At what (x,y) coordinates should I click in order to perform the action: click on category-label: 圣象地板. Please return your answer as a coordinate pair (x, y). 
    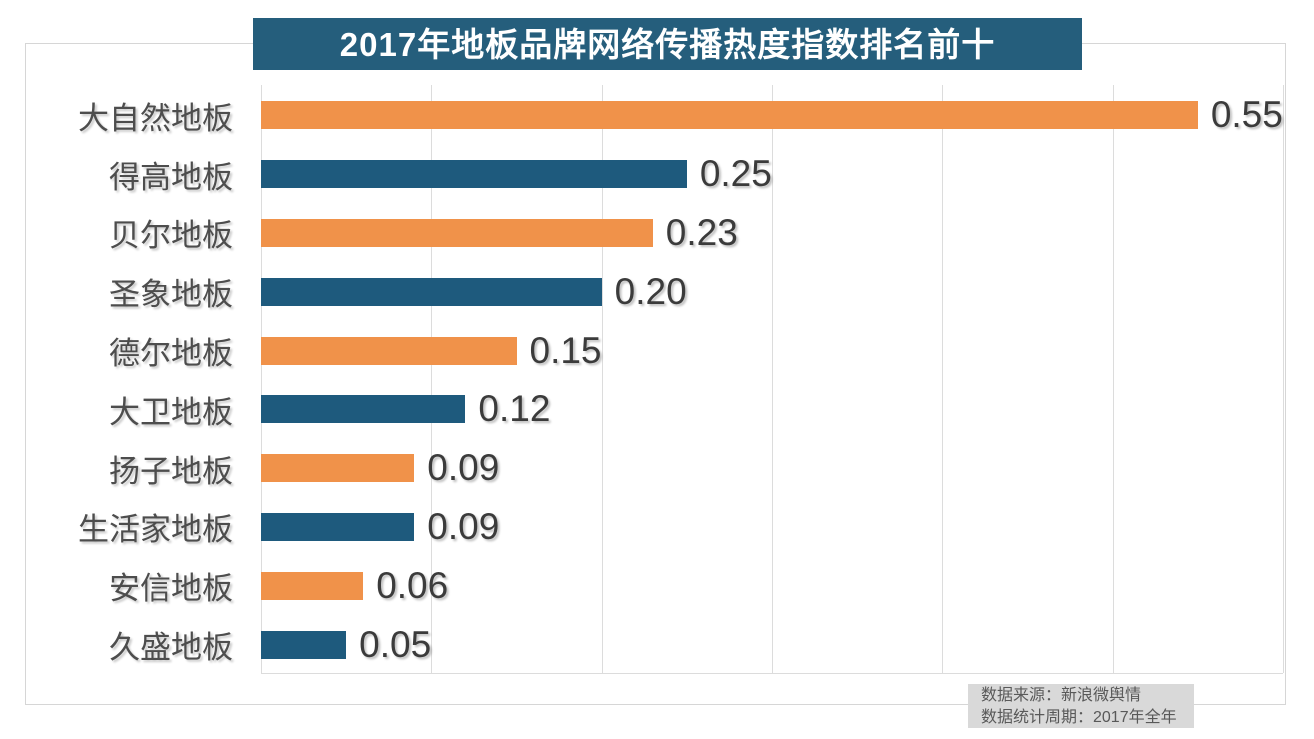
    Looking at the image, I should click on (171, 295).